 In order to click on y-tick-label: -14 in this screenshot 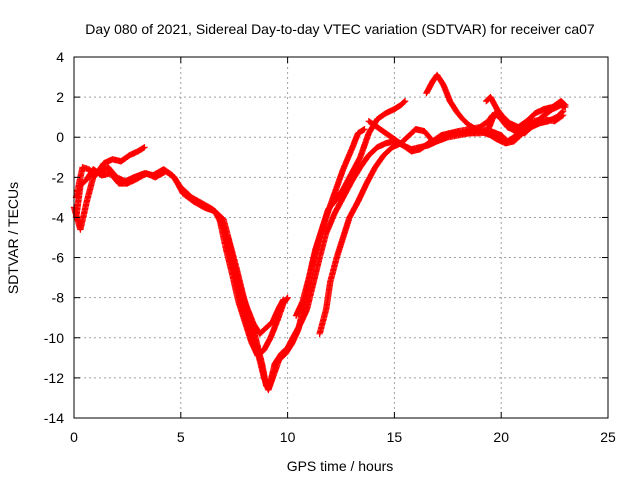, I will do `click(54, 418)`.